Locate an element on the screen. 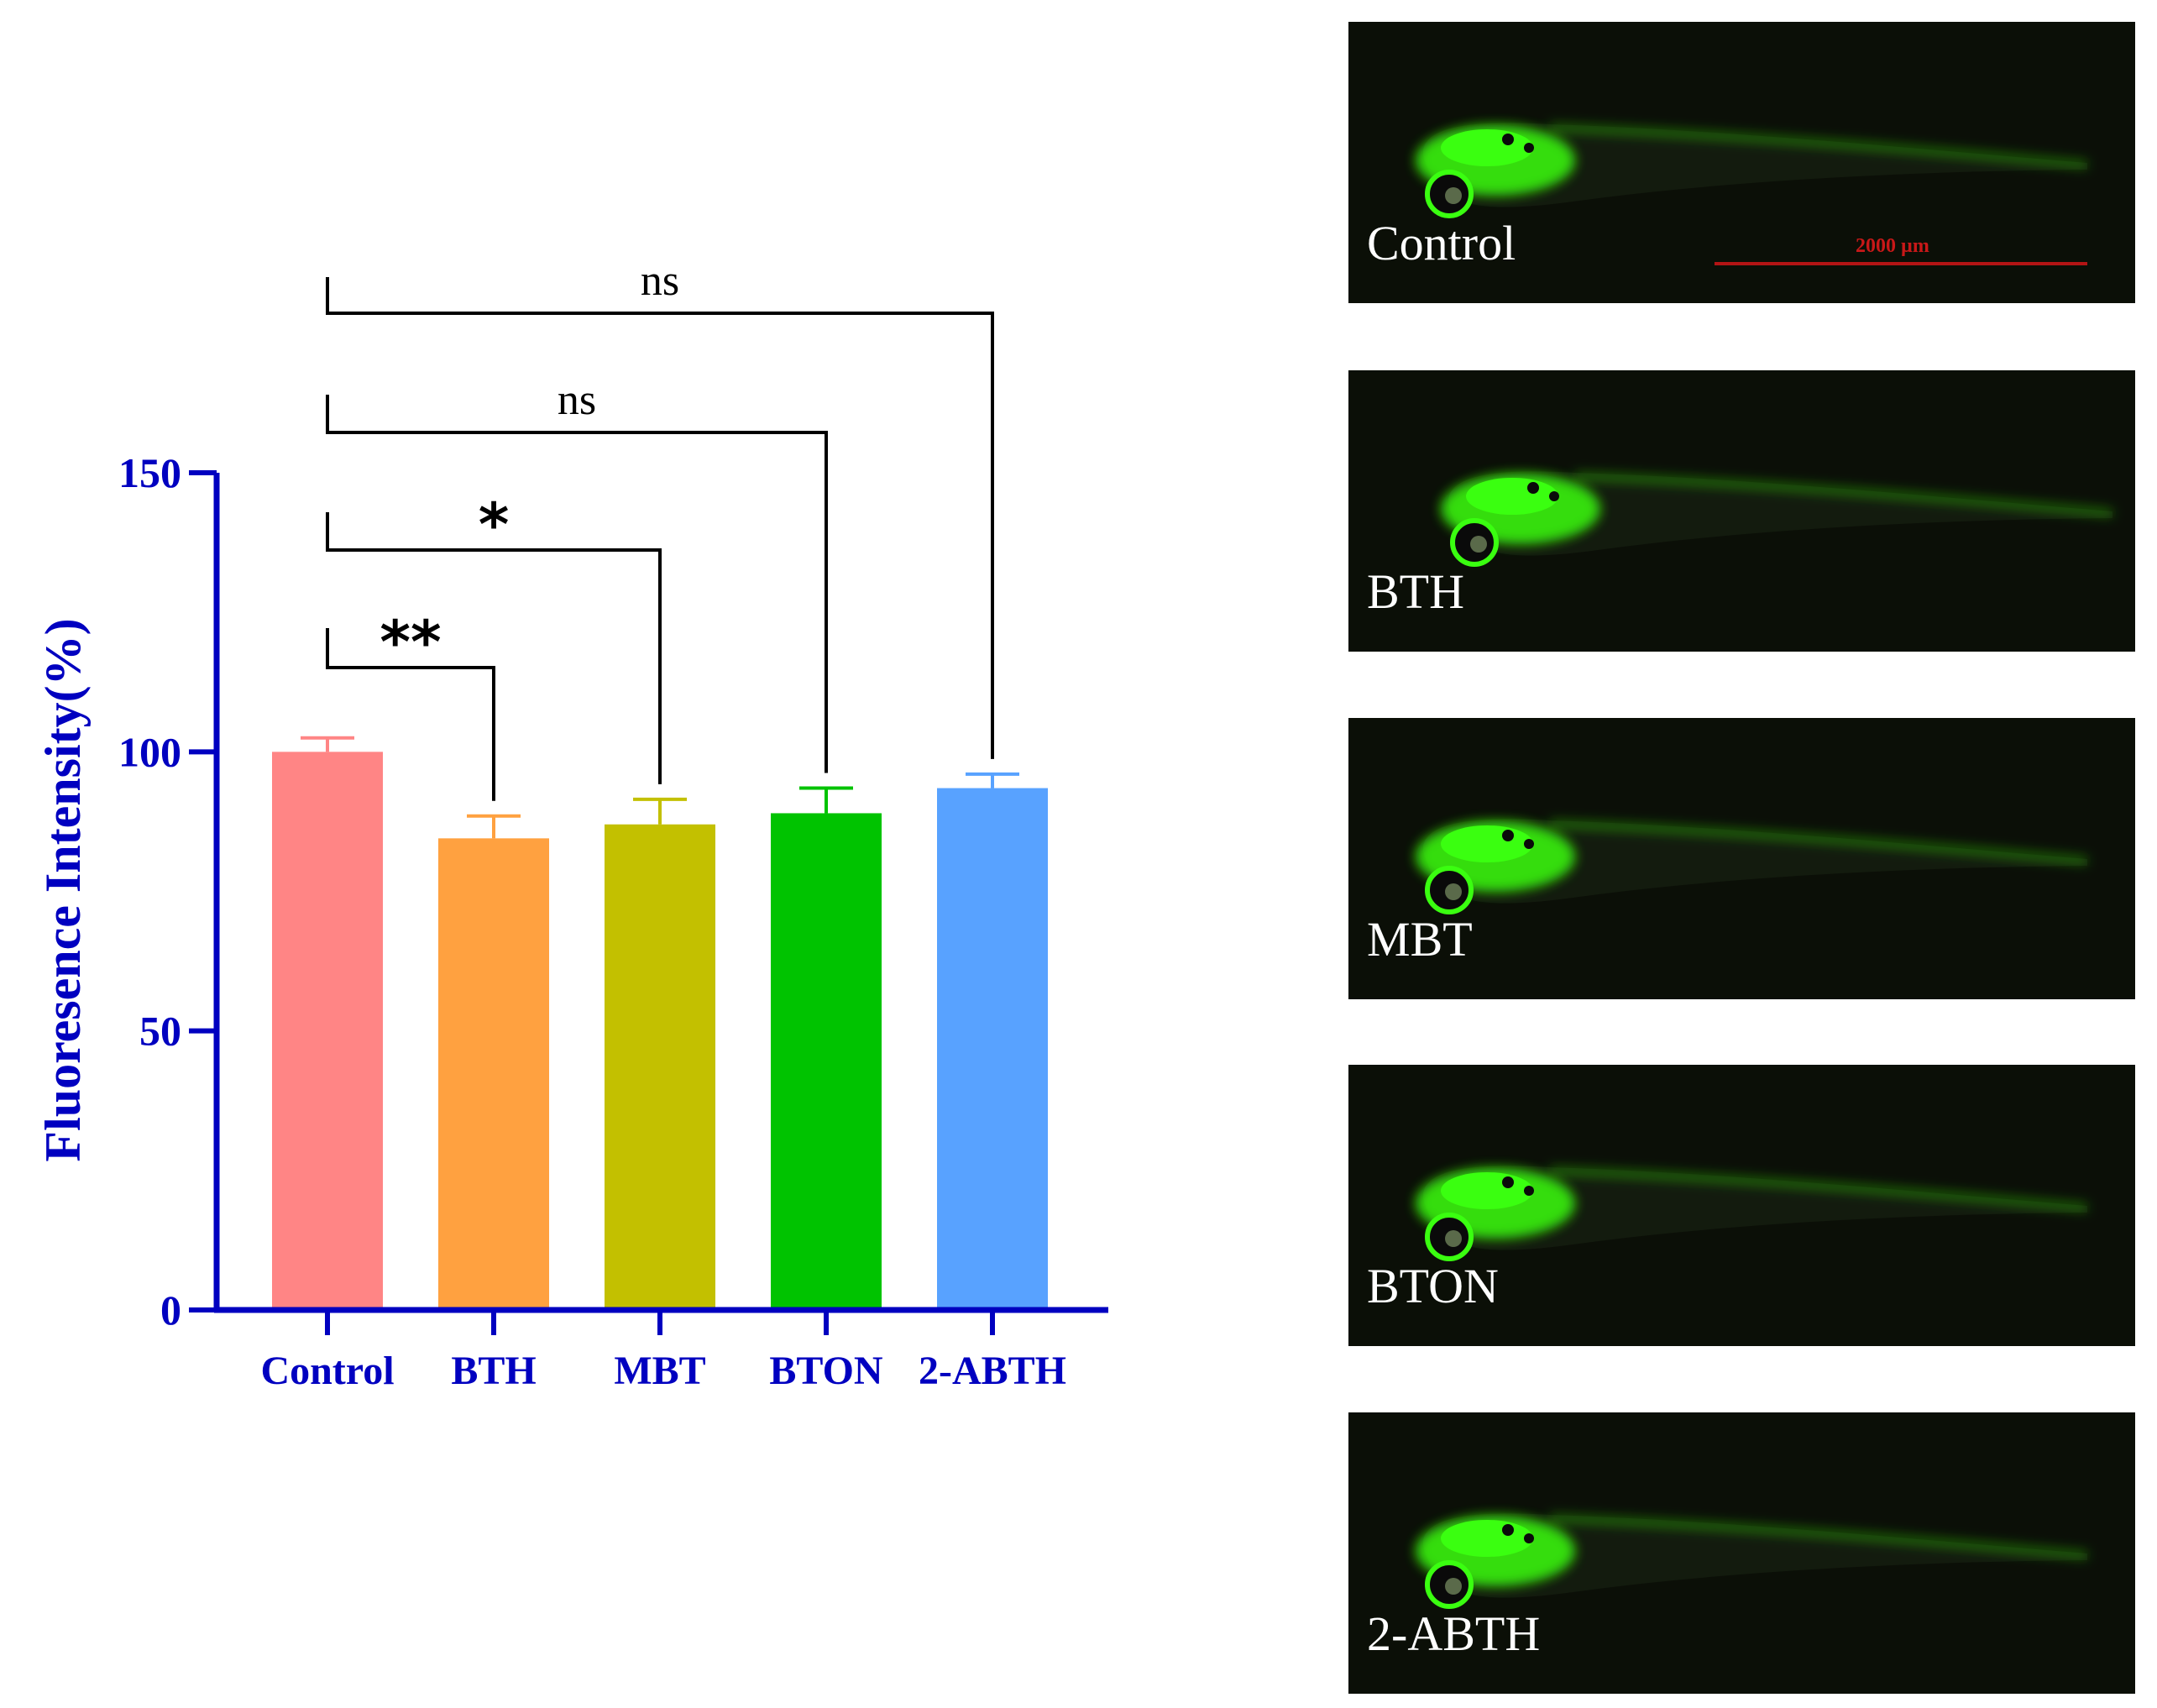  x-tick-label-bth: BTH is located at coordinates (494, 1371).